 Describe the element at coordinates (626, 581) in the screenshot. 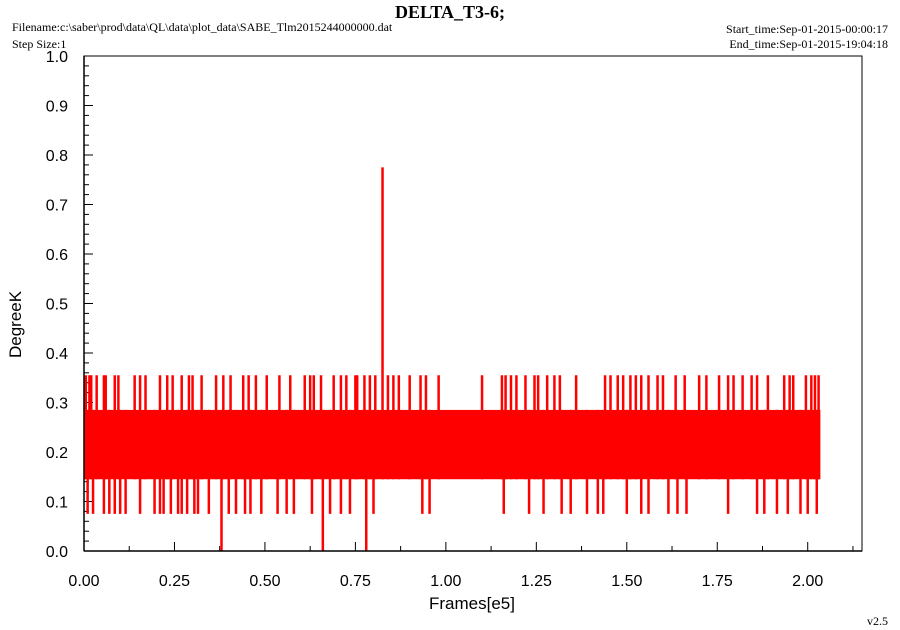

I see `x-tick-label: 1.50` at that location.